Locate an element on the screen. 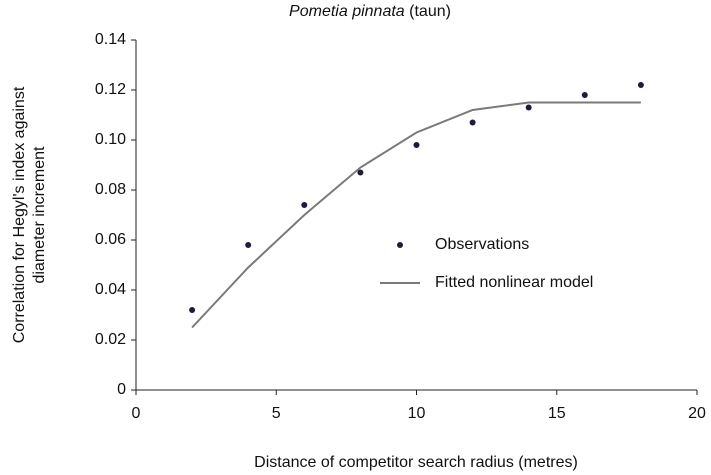  y-tick-label: 0.12 is located at coordinates (110, 89).